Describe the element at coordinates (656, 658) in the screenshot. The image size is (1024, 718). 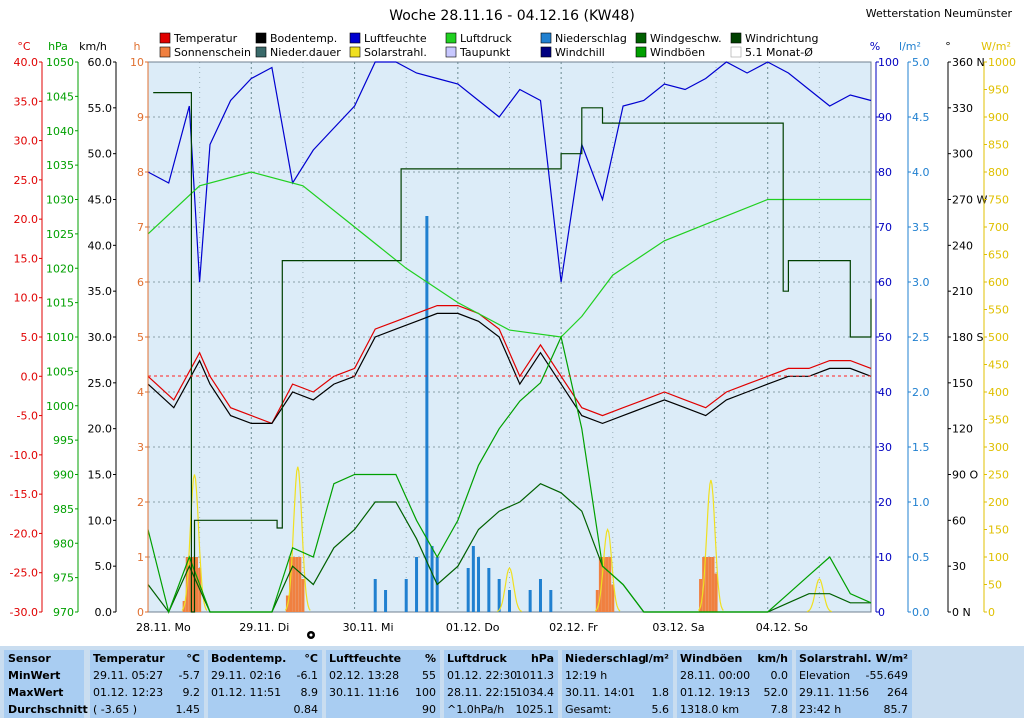
I see `stats-header-value: l/m²` at that location.